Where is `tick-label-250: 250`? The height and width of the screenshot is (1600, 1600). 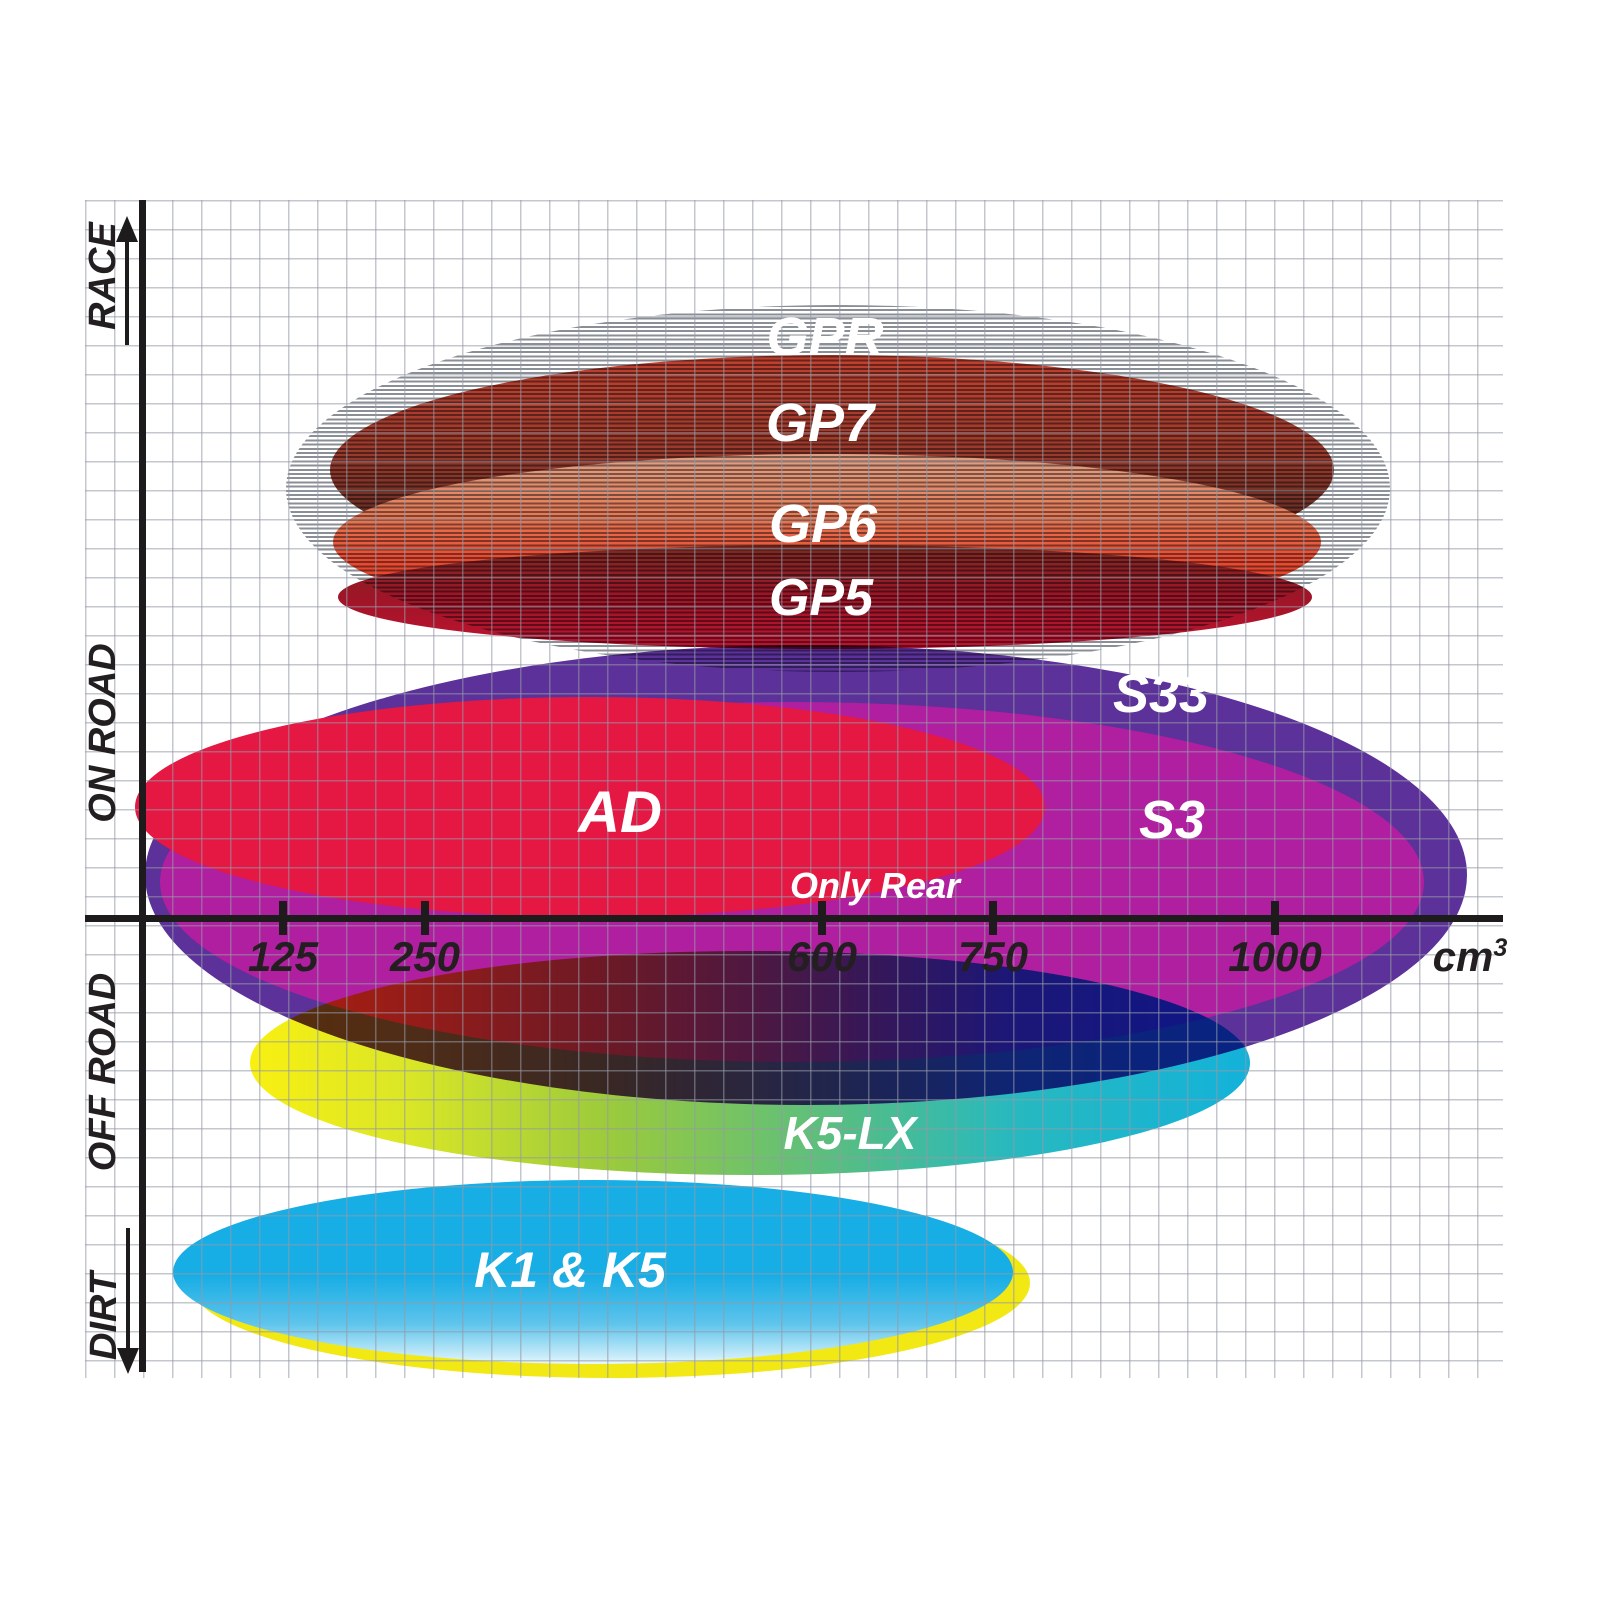 tick-label-250: 250 is located at coordinates (425, 956).